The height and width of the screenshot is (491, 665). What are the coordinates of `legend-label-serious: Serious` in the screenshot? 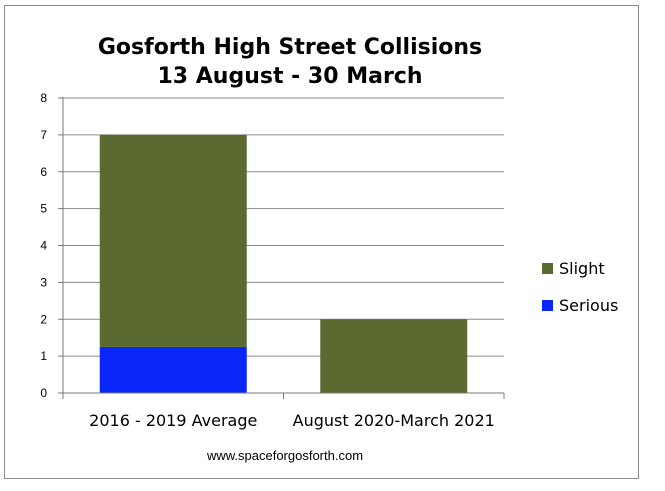 It's located at (588, 305).